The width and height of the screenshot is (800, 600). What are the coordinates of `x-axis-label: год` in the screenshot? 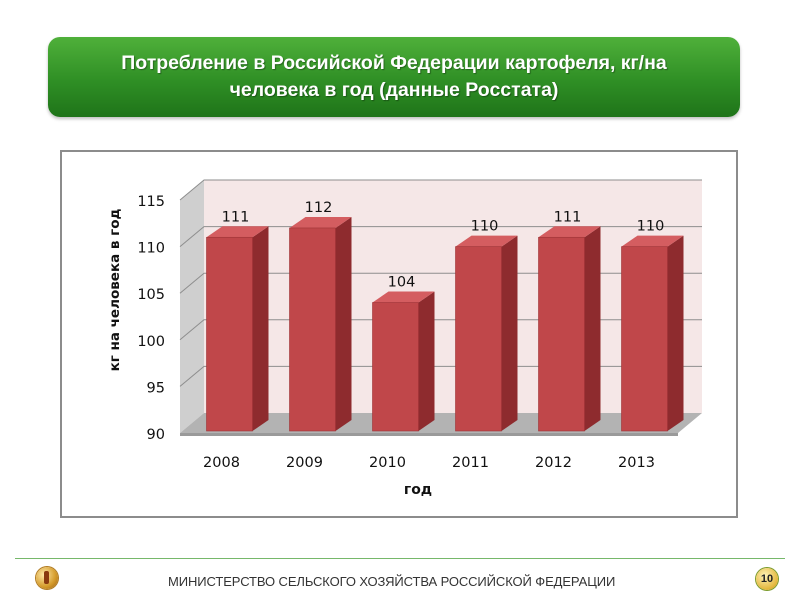 It's located at (418, 490).